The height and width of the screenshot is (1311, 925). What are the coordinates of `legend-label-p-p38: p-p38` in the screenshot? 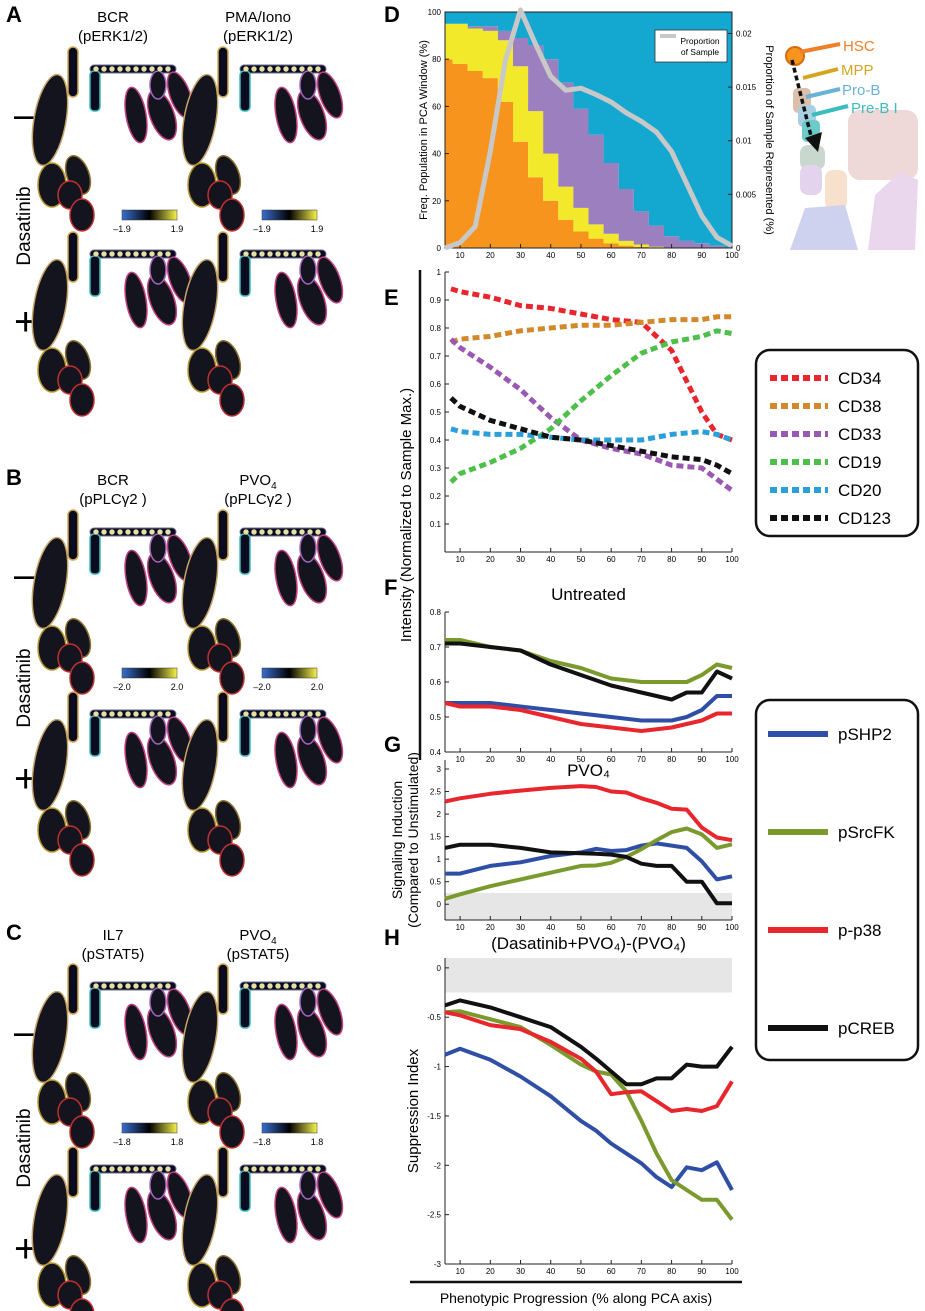 It's located at (859, 930).